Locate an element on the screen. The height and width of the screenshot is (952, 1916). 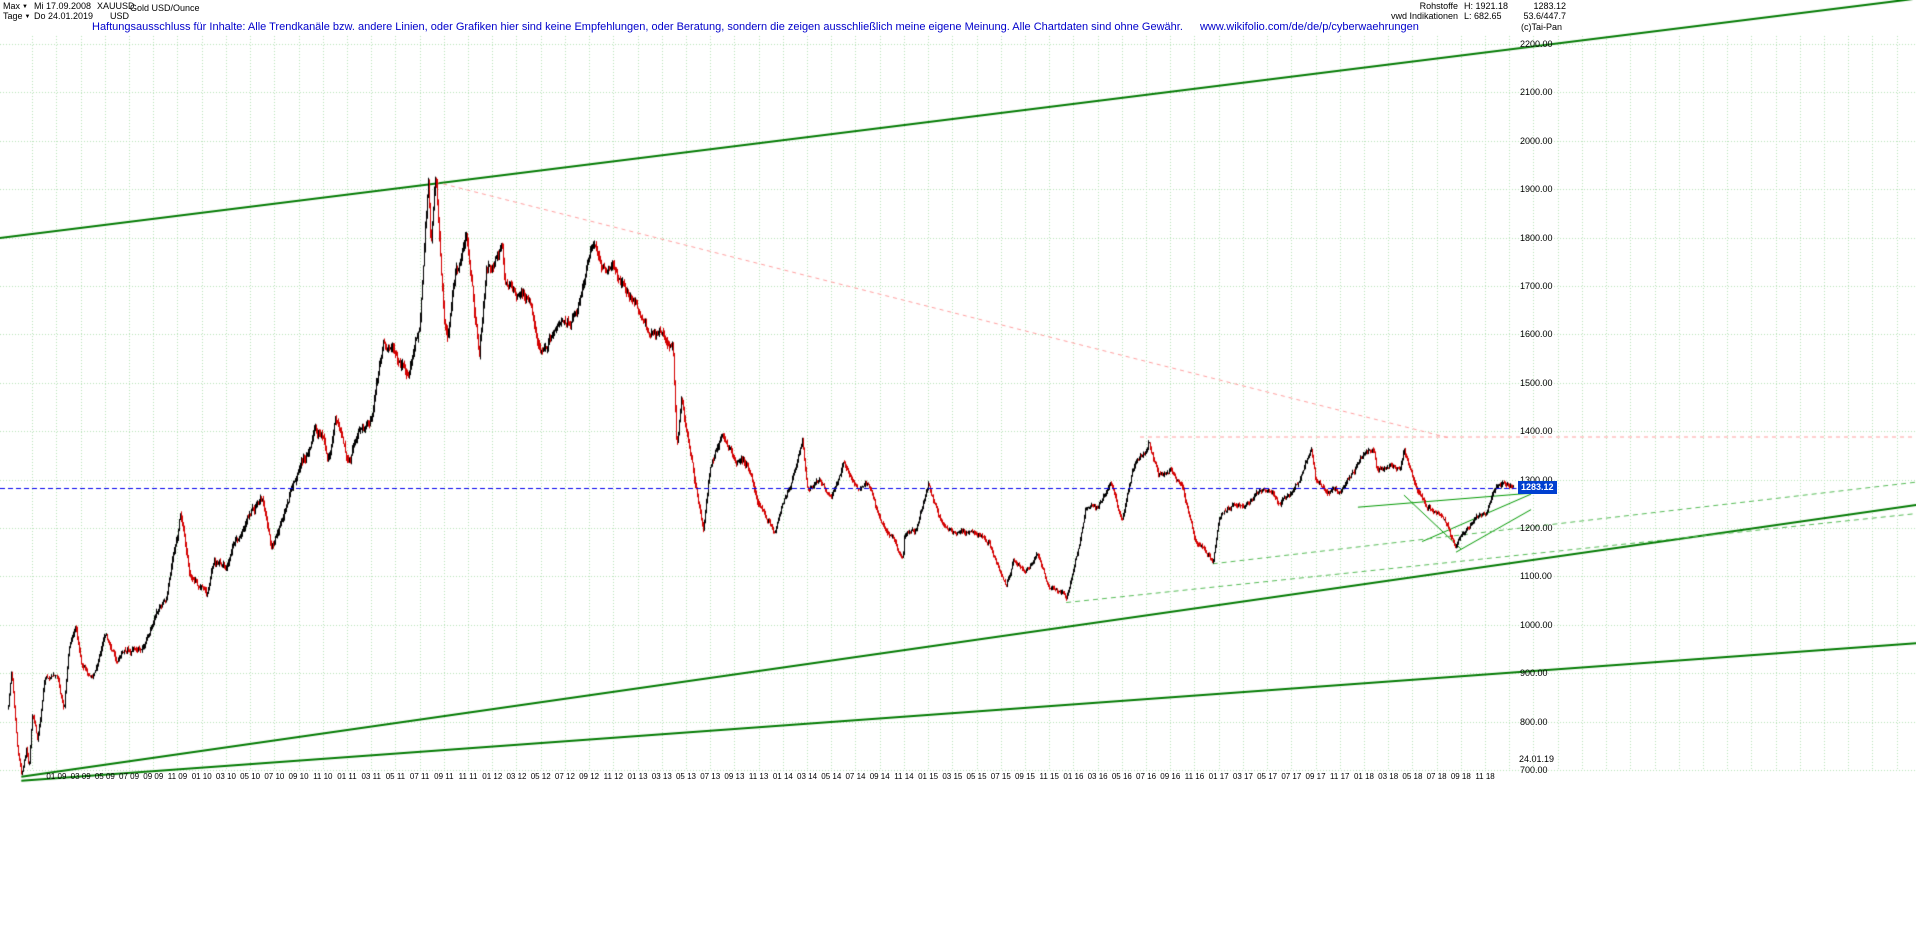
x-axis-label: 07 17 is located at coordinates (1291, 776).